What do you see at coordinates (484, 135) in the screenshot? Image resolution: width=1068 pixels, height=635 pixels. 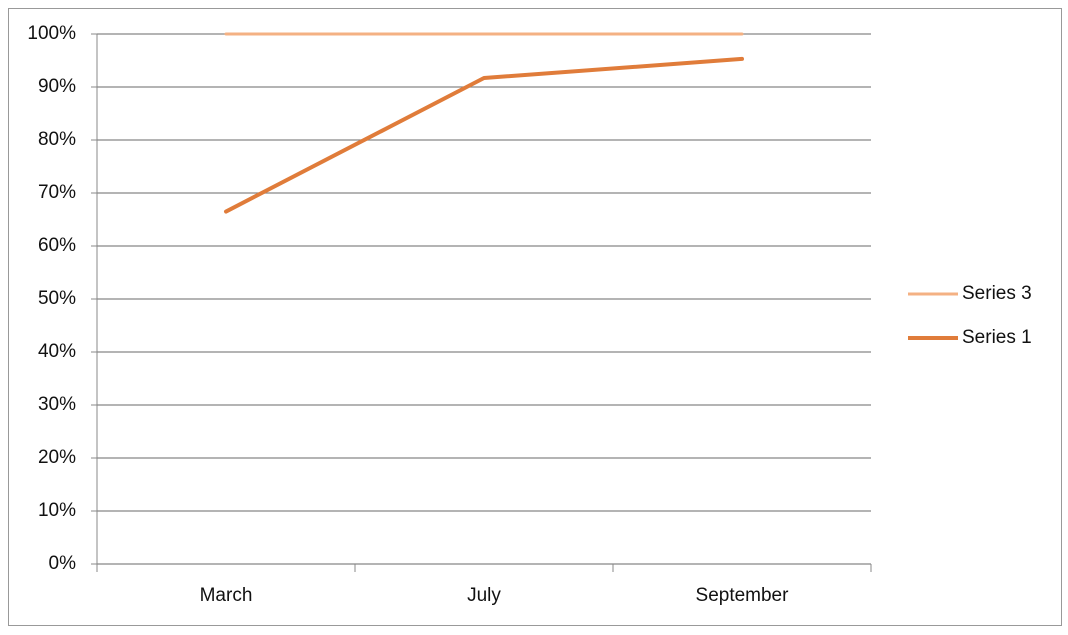 I see `series-line` at bounding box center [484, 135].